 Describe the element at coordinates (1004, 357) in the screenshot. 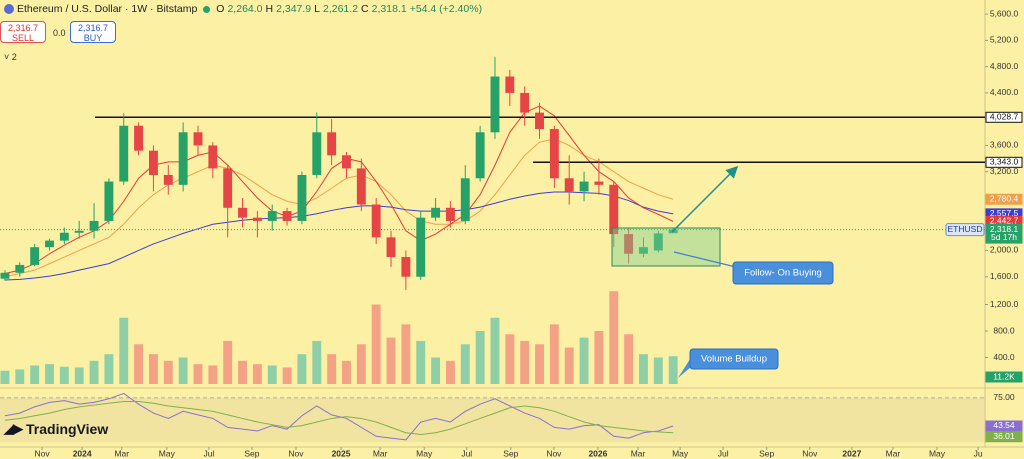

I see `y-tick-label: 400.0` at that location.